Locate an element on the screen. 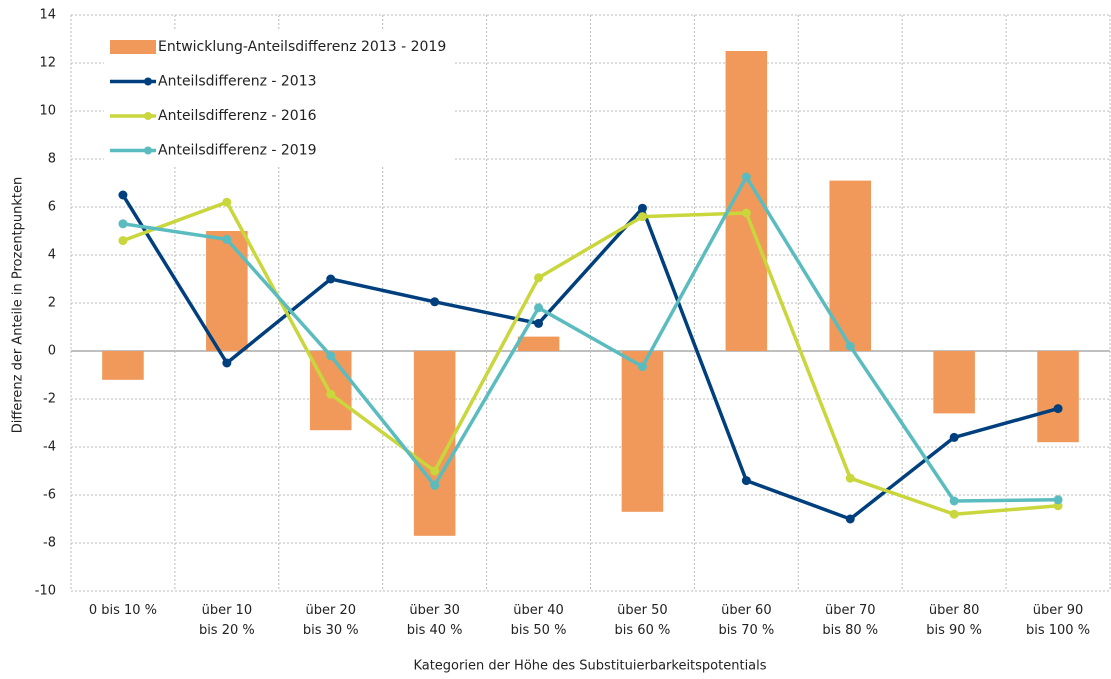  y-tick-label: -4 is located at coordinates (49, 447).